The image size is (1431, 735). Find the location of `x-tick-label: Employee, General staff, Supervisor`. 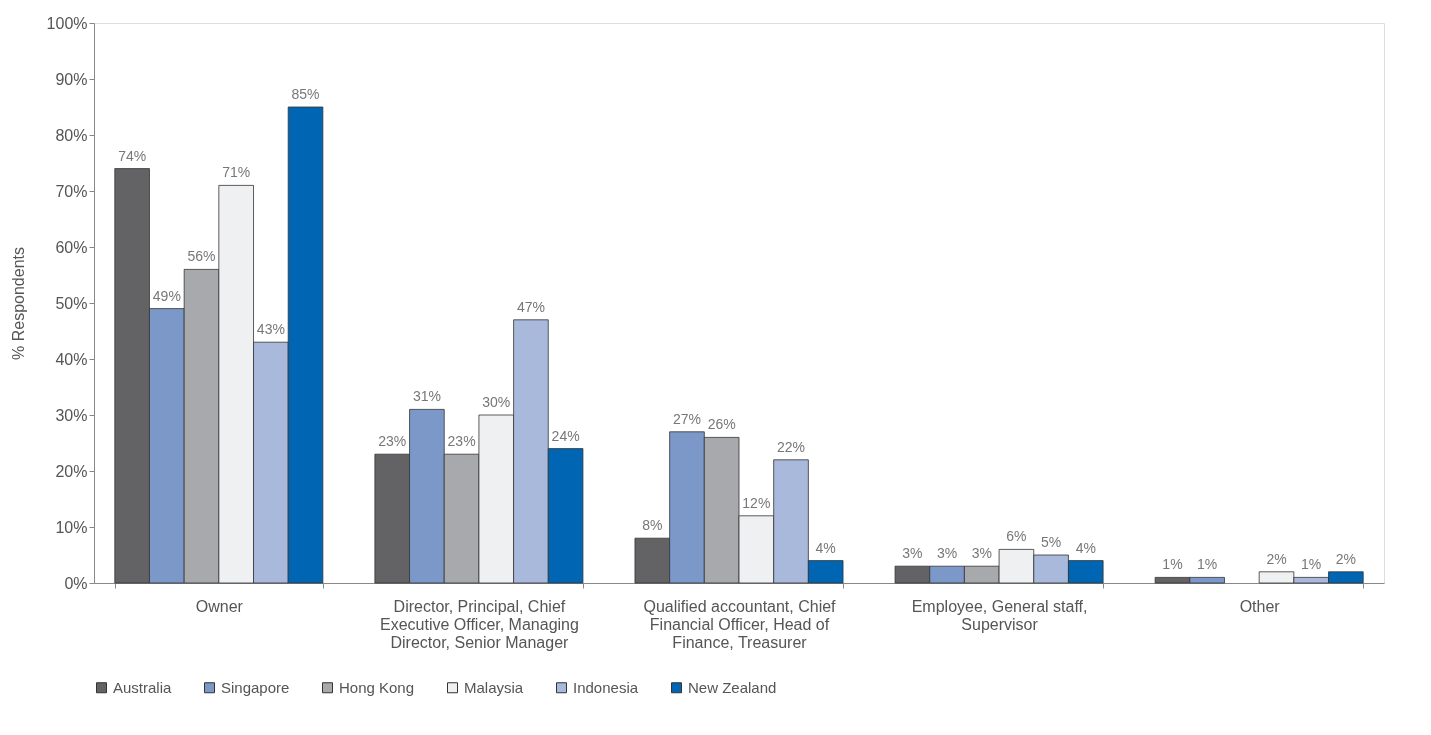

x-tick-label: Employee, General staff, Supervisor is located at coordinates (999, 615).